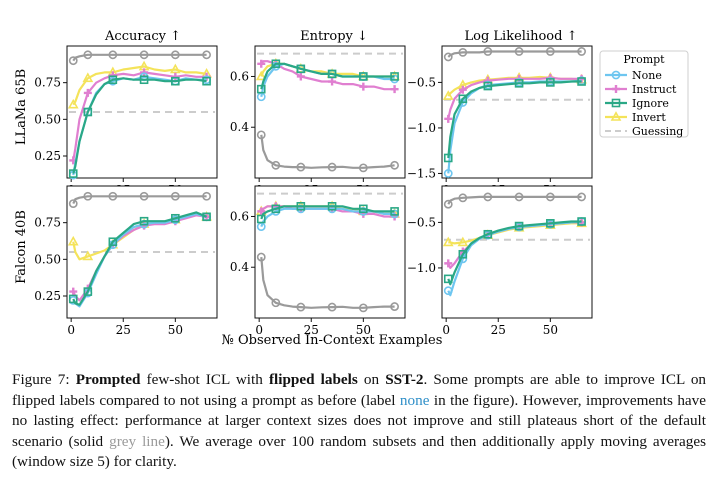 The image size is (712, 482). What do you see at coordinates (616, 75) in the screenshot?
I see `legend-marker-none` at bounding box center [616, 75].